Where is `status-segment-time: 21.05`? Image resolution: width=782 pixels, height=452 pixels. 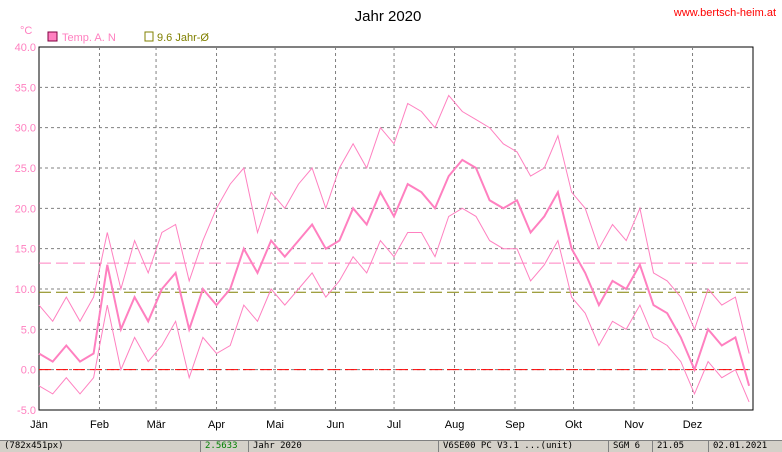 status-segment-time: 21.05 is located at coordinates (682, 446).